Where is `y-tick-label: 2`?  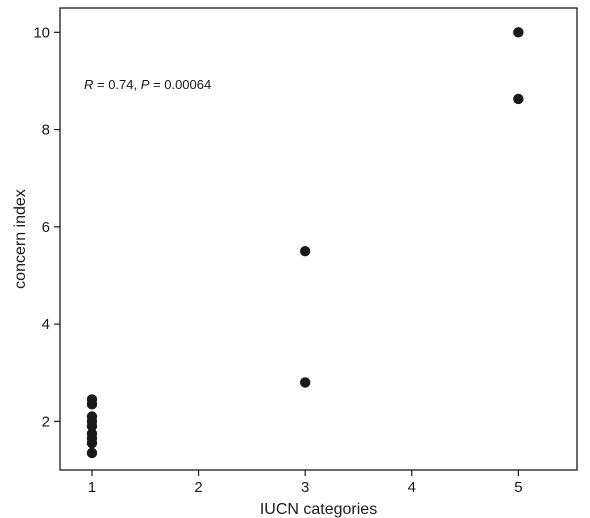
y-tick-label: 2 is located at coordinates (46, 421).